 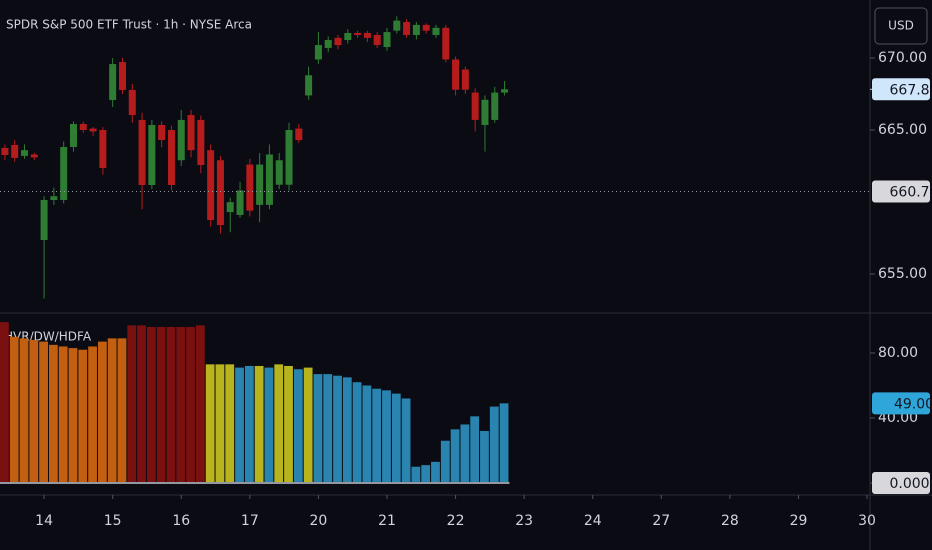 I want to click on crosshair-label-bg, so click(x=901, y=191).